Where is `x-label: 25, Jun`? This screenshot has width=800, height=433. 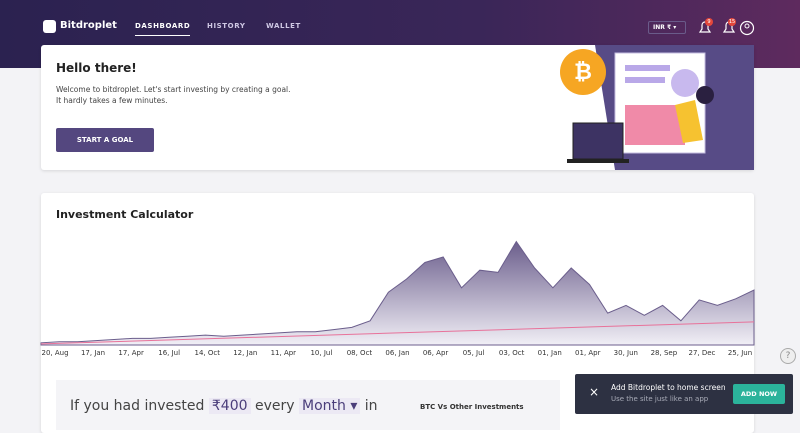
x-label: 25, Jun is located at coordinates (740, 353).